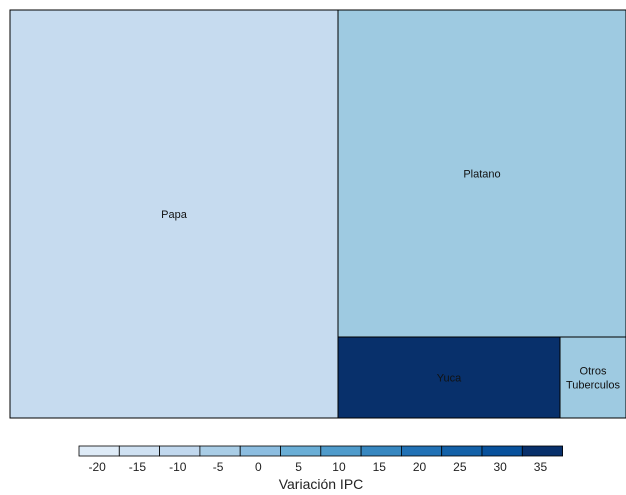 This screenshot has height=495, width=626. Describe the element at coordinates (460, 467) in the screenshot. I see `legend-tick-label: 25` at that location.